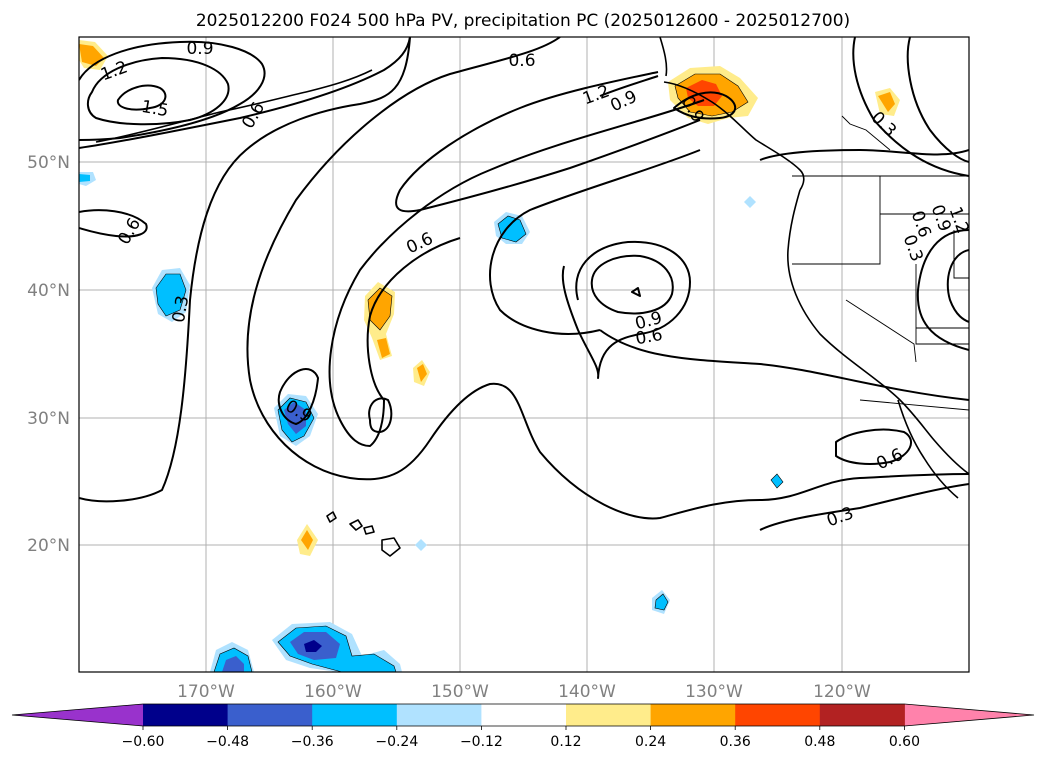  What do you see at coordinates (565, 742) in the screenshot?
I see `colorbar-tick-label: 0.12` at bounding box center [565, 742].